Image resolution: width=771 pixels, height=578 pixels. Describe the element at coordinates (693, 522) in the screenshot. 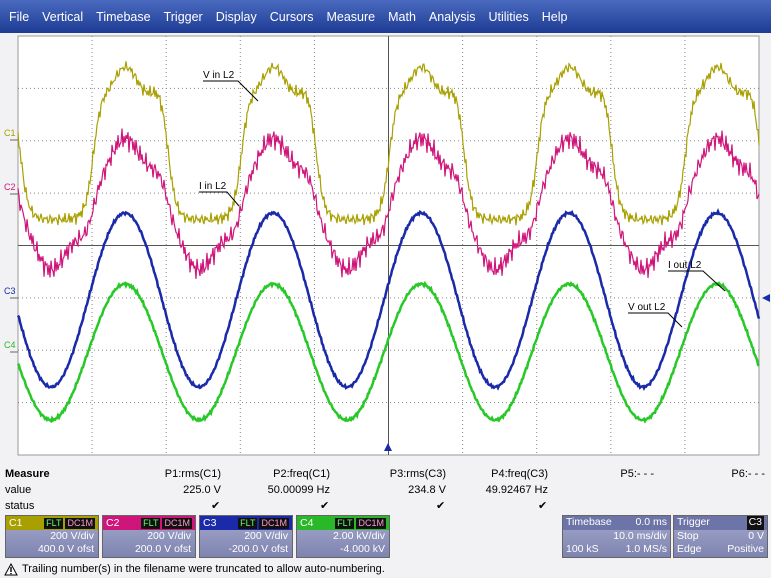

I see `trigger-title: Trigger` at that location.